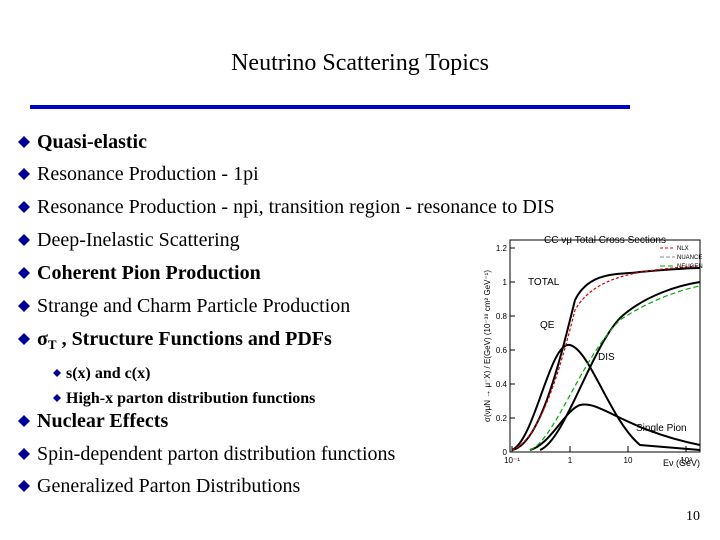 The image size is (720, 540). I want to click on y-tick-label: 0.2, so click(502, 418).